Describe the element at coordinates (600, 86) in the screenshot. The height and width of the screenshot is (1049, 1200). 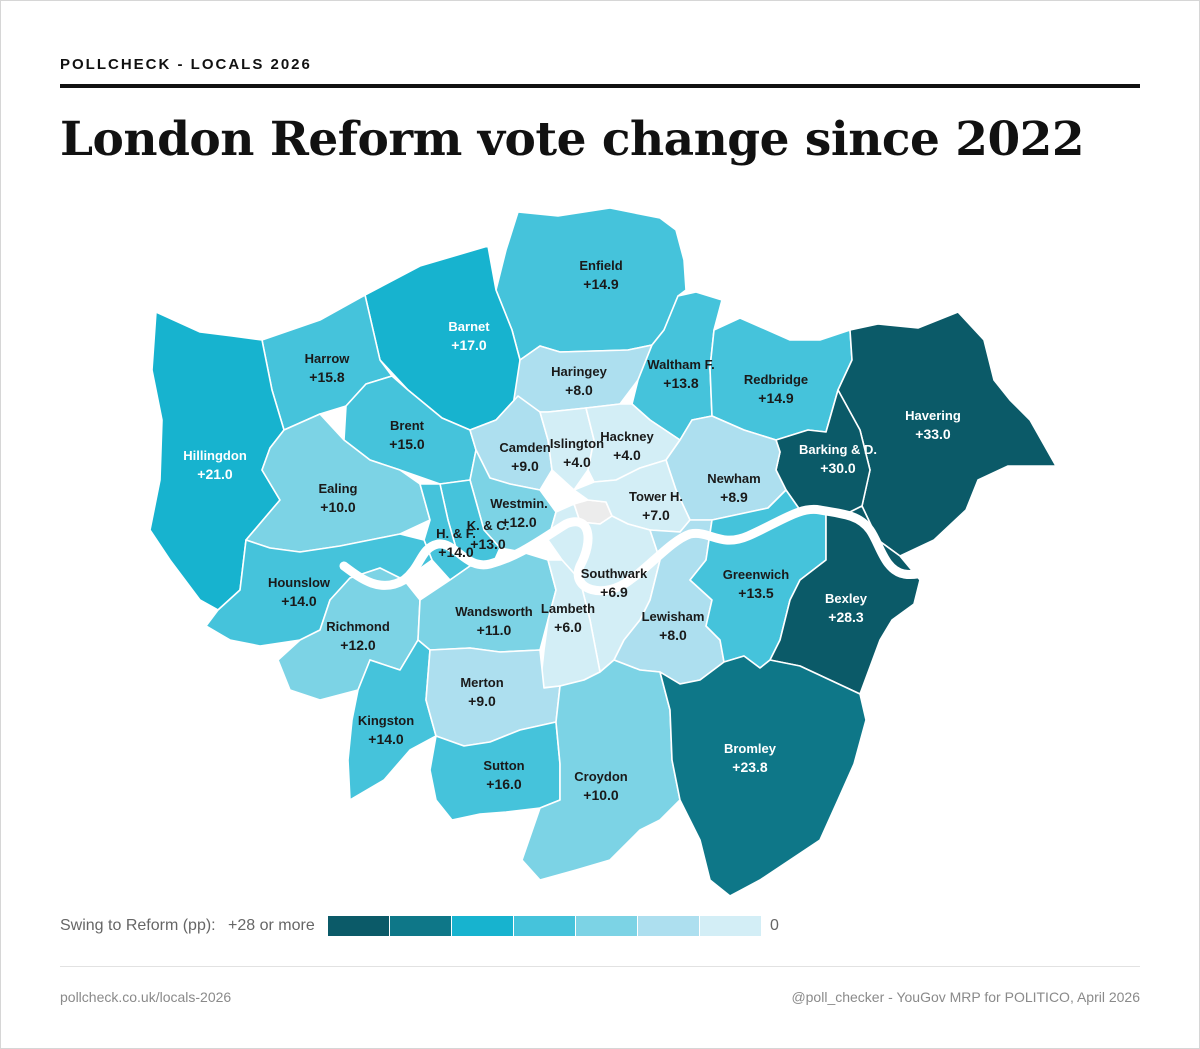
I see `header-rule` at that location.